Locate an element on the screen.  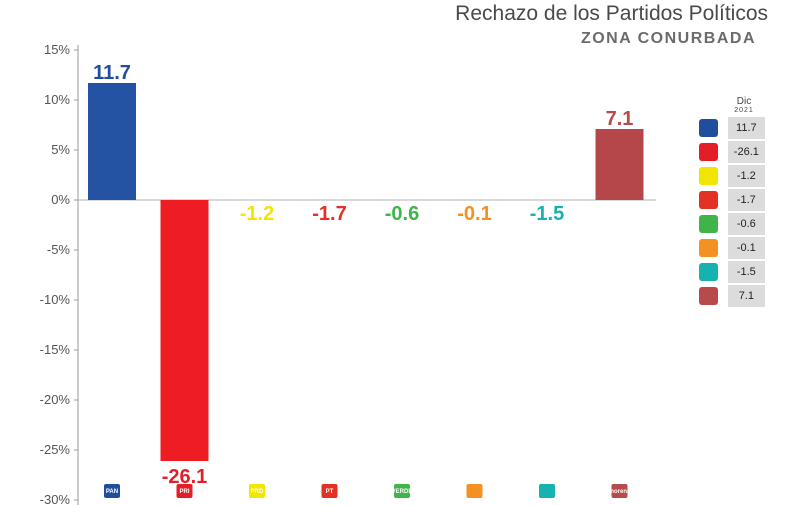
side-table-row: -0.1 is located at coordinates (729, 247).